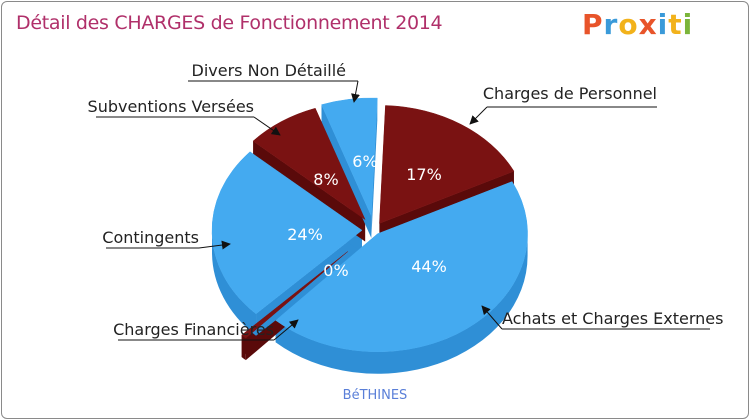 The width and height of the screenshot is (750, 420). I want to click on slice-percent-label: 8%, so click(325, 179).